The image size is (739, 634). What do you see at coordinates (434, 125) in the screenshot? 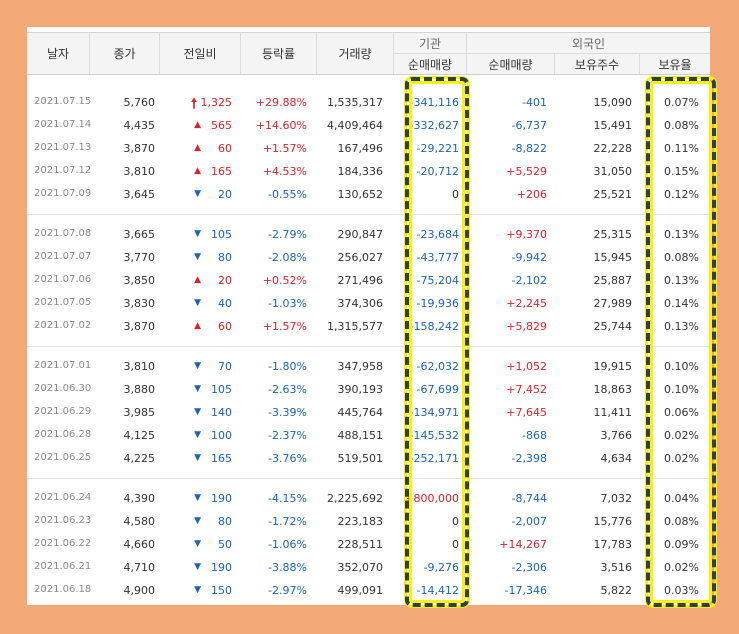
I see `inst-net-cell: -332,627` at bounding box center [434, 125].